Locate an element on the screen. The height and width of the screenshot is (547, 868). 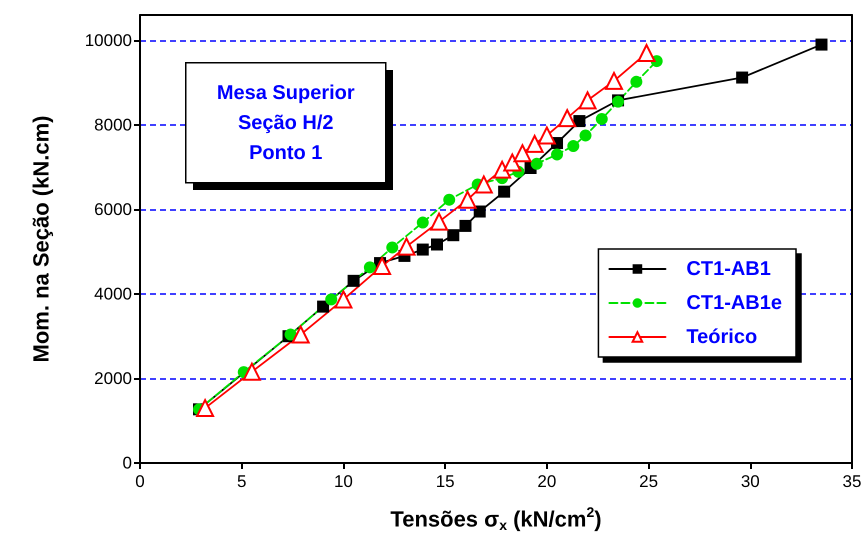
y-tick-label: 2000 is located at coordinates (113, 378).